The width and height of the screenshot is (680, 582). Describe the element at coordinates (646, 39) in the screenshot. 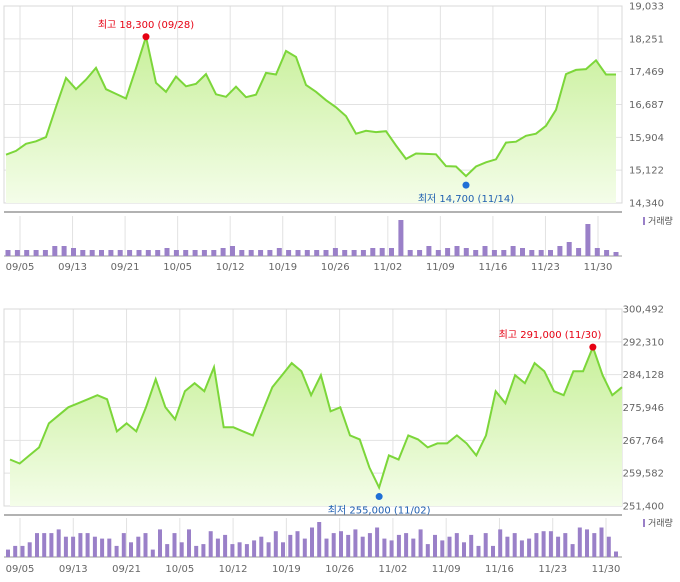

I see `chart-1-y-tick-label: 18,251` at that location.